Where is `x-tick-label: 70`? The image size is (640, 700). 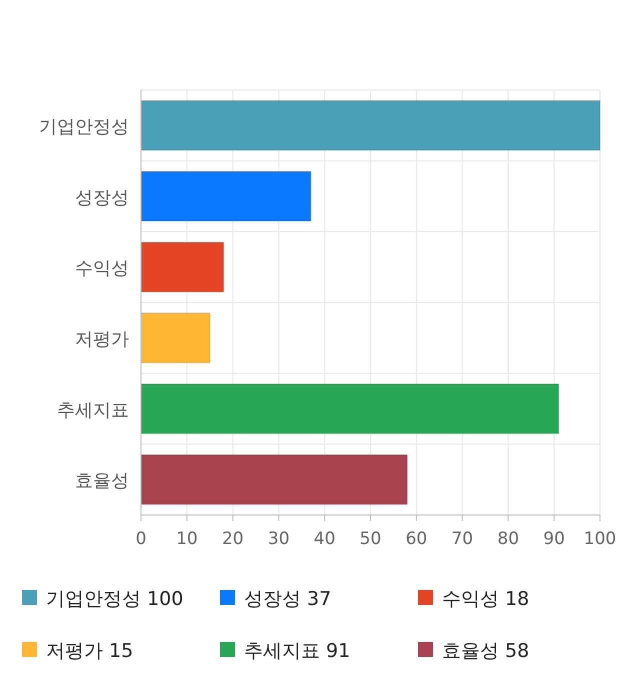
x-tick-label: 70 is located at coordinates (462, 539).